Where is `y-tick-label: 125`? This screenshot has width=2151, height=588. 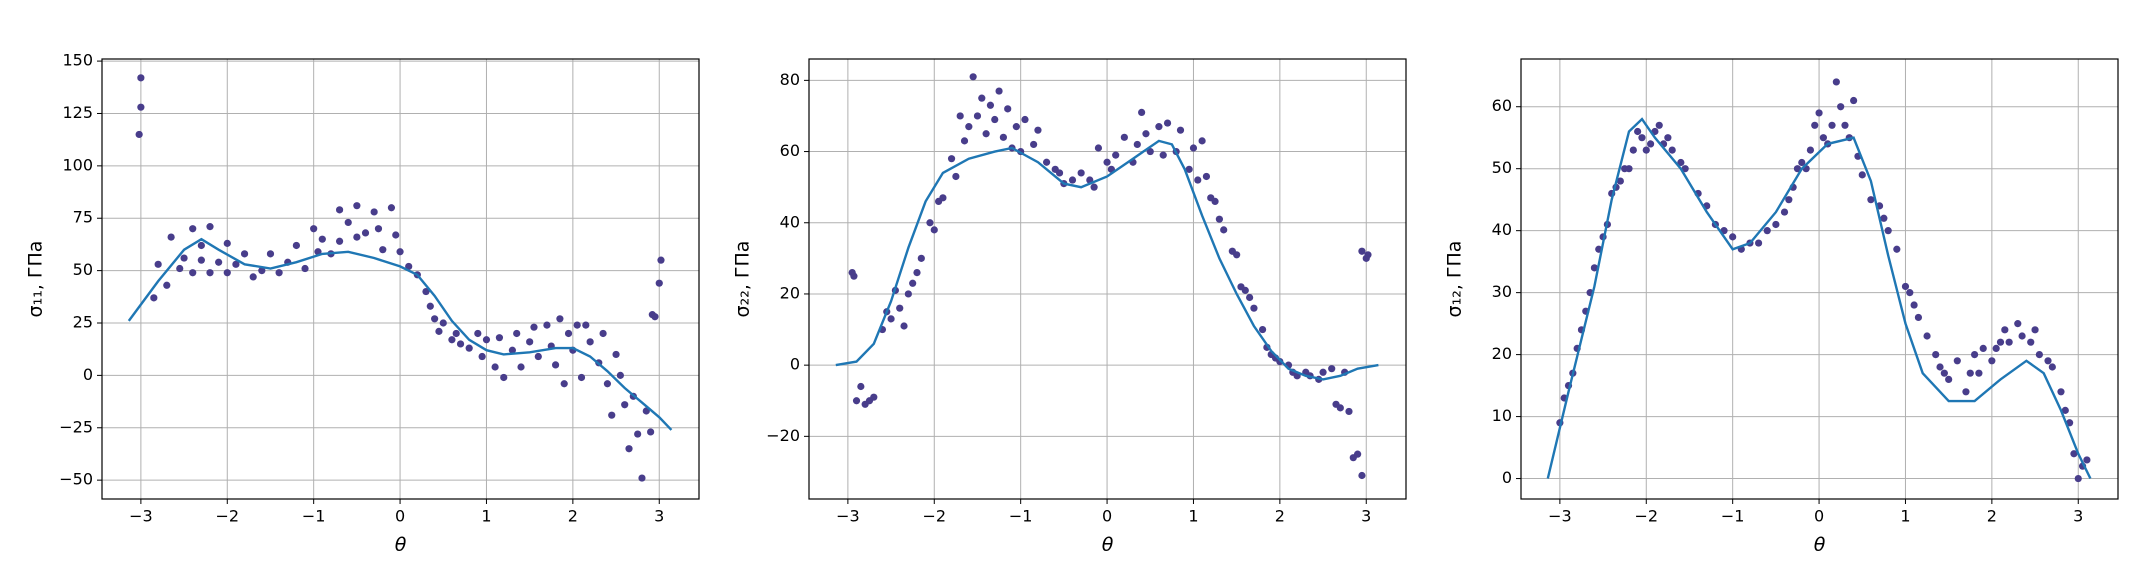
y-tick-label: 125 is located at coordinates (77, 112).